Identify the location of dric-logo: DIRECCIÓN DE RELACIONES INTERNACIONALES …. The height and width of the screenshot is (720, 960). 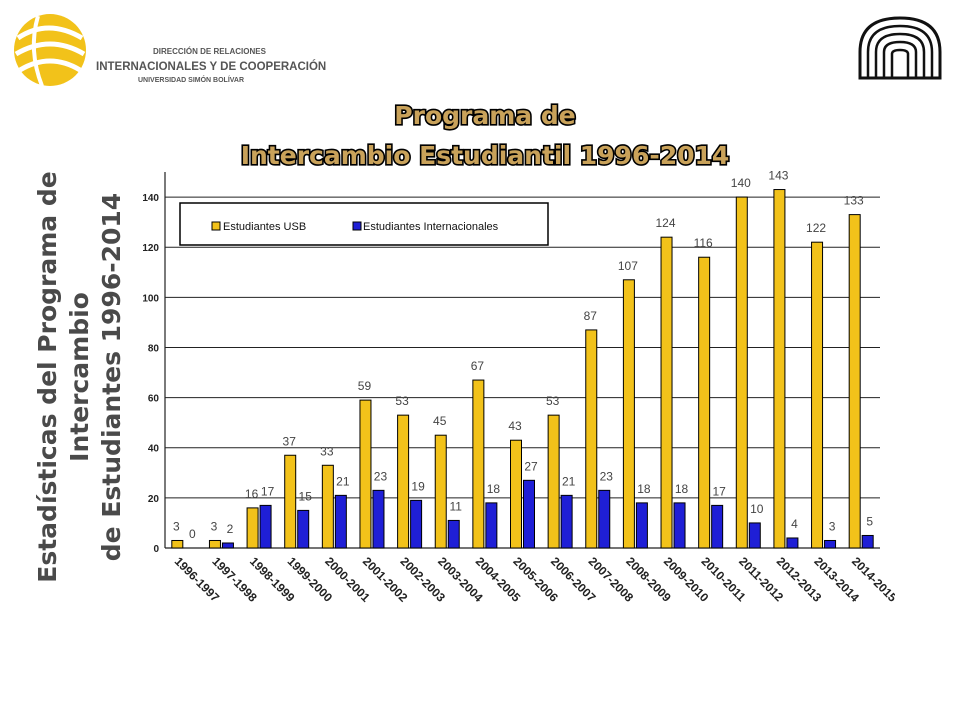
(173, 53).